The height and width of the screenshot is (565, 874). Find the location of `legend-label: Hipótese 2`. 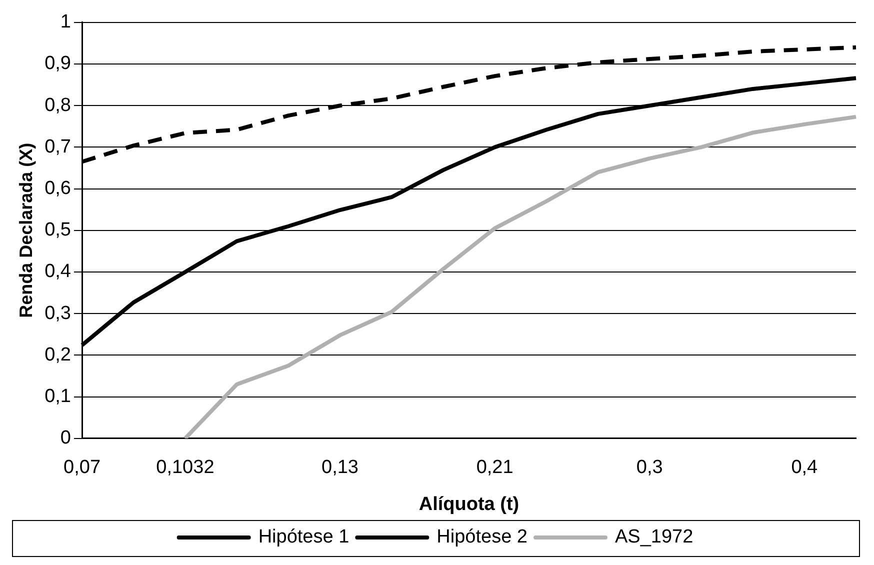

legend-label: Hipótese 2 is located at coordinates (482, 537).